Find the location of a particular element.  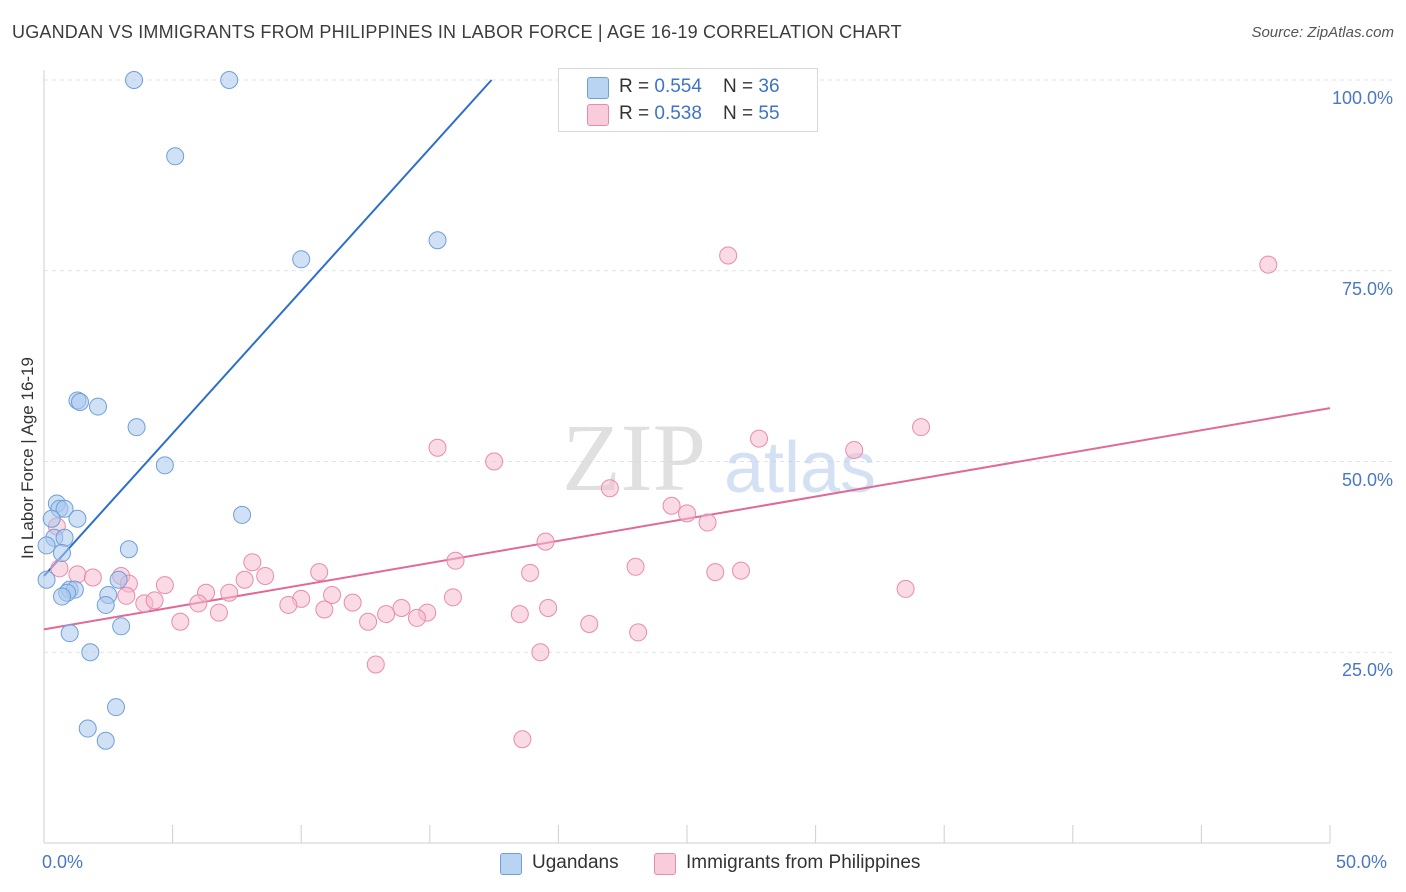

watermark: ZIP atlas is located at coordinates (719, 457).